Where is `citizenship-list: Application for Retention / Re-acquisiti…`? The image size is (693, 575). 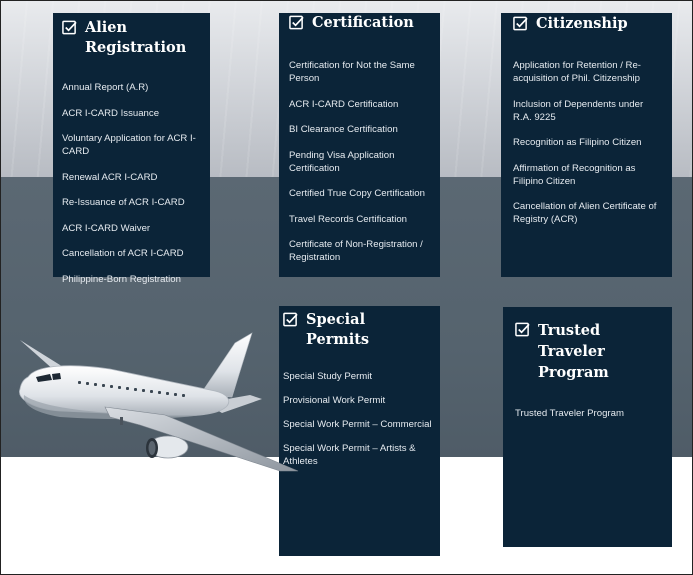 citizenship-list: Application for Retention / Re-acquisiti… is located at coordinates (588, 142).